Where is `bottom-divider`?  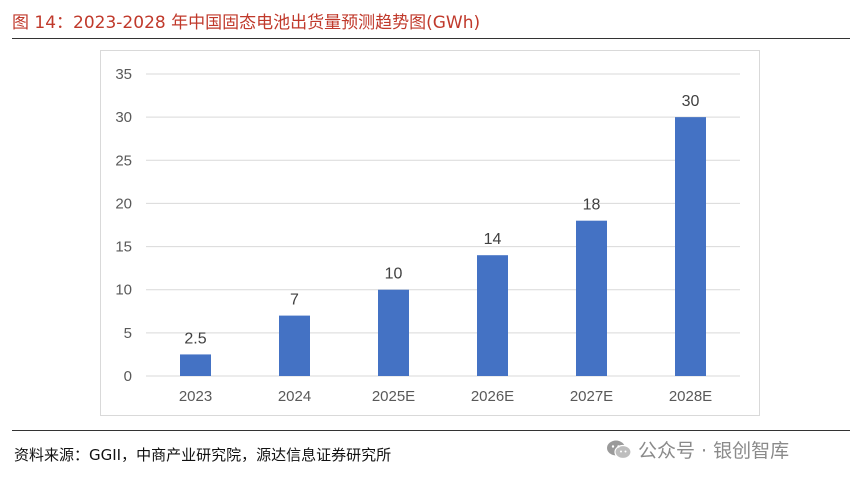
bottom-divider is located at coordinates (431, 430).